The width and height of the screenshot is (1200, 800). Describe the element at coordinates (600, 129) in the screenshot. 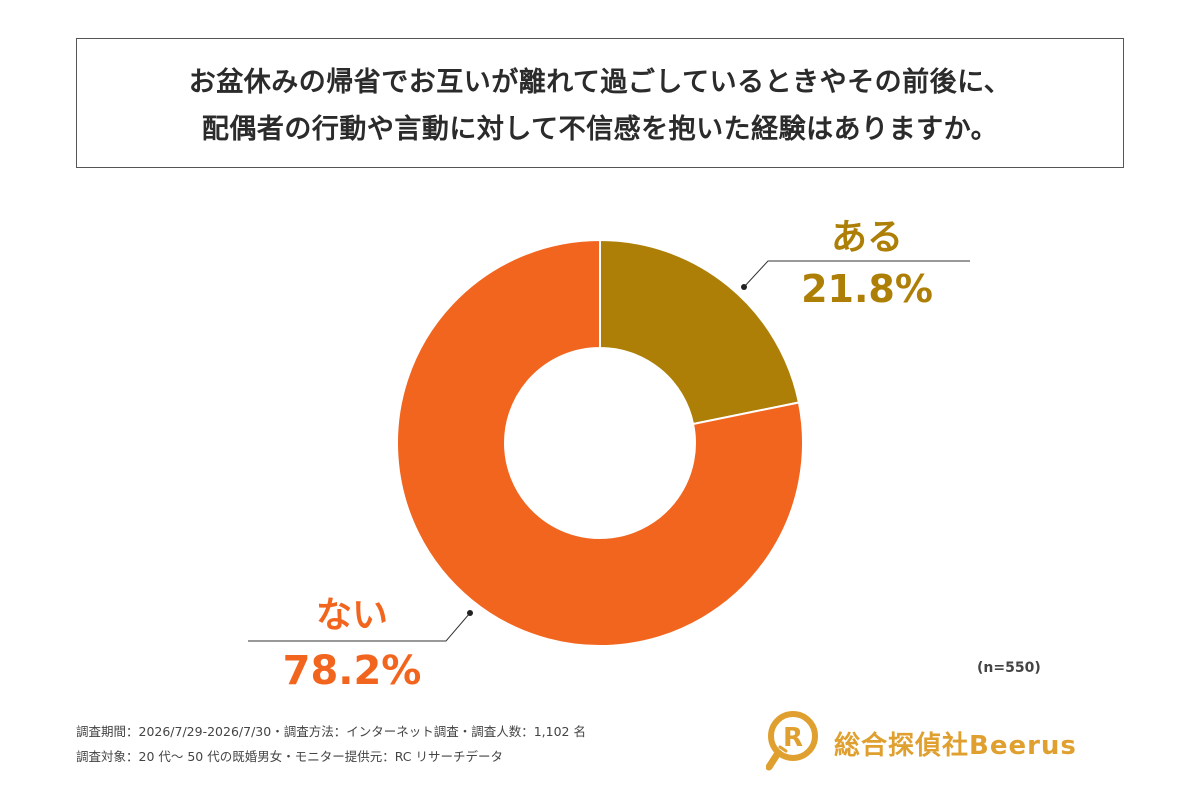

I see `title-line-2: 配偶者の行動や言動に対して不信感を抱いた経験はありますか。` at that location.